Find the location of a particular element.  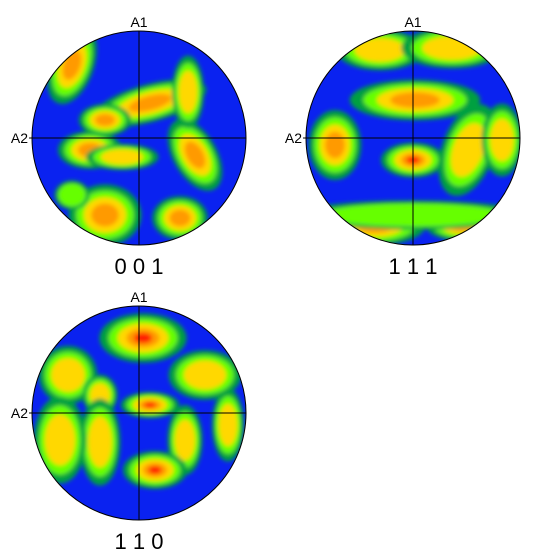

figure-title: 1 1 1 is located at coordinates (413, 266).